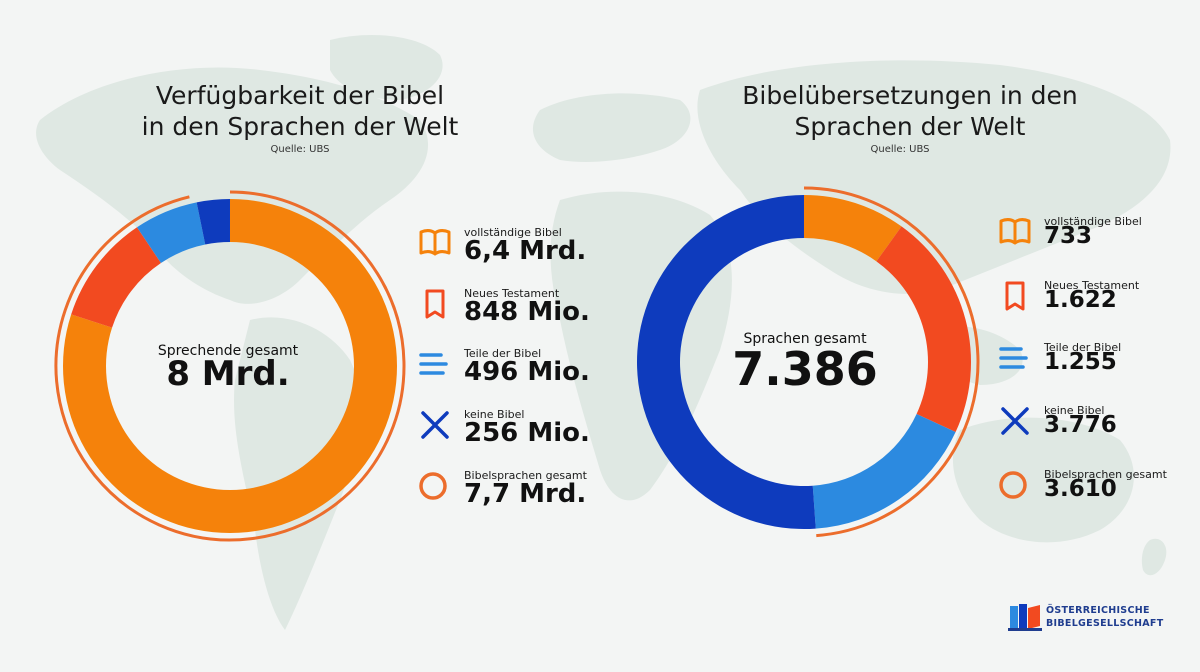  Describe the element at coordinates (228, 351) in the screenshot. I see `left-center-label: Sprechende gesamt` at that location.